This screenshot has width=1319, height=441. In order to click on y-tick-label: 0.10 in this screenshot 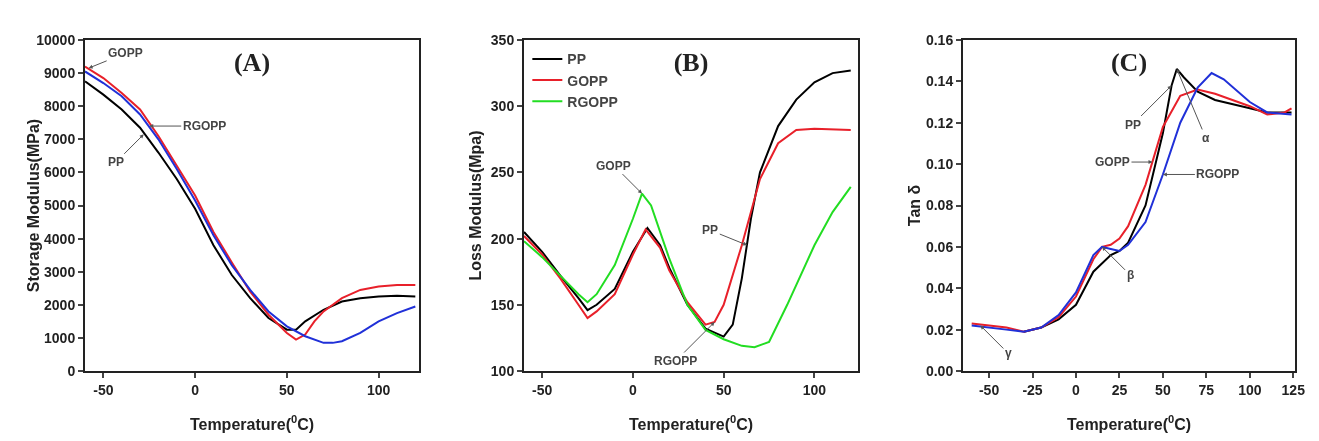, I will do `click(939, 164)`.